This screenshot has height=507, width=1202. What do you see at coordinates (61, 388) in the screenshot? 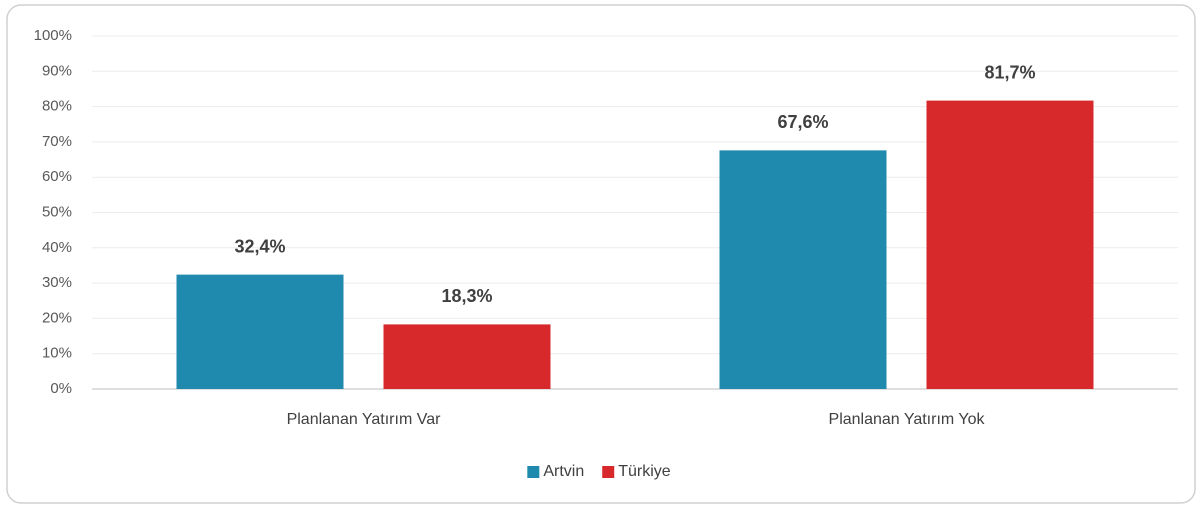
I see `y-tick-label: 0%` at bounding box center [61, 388].